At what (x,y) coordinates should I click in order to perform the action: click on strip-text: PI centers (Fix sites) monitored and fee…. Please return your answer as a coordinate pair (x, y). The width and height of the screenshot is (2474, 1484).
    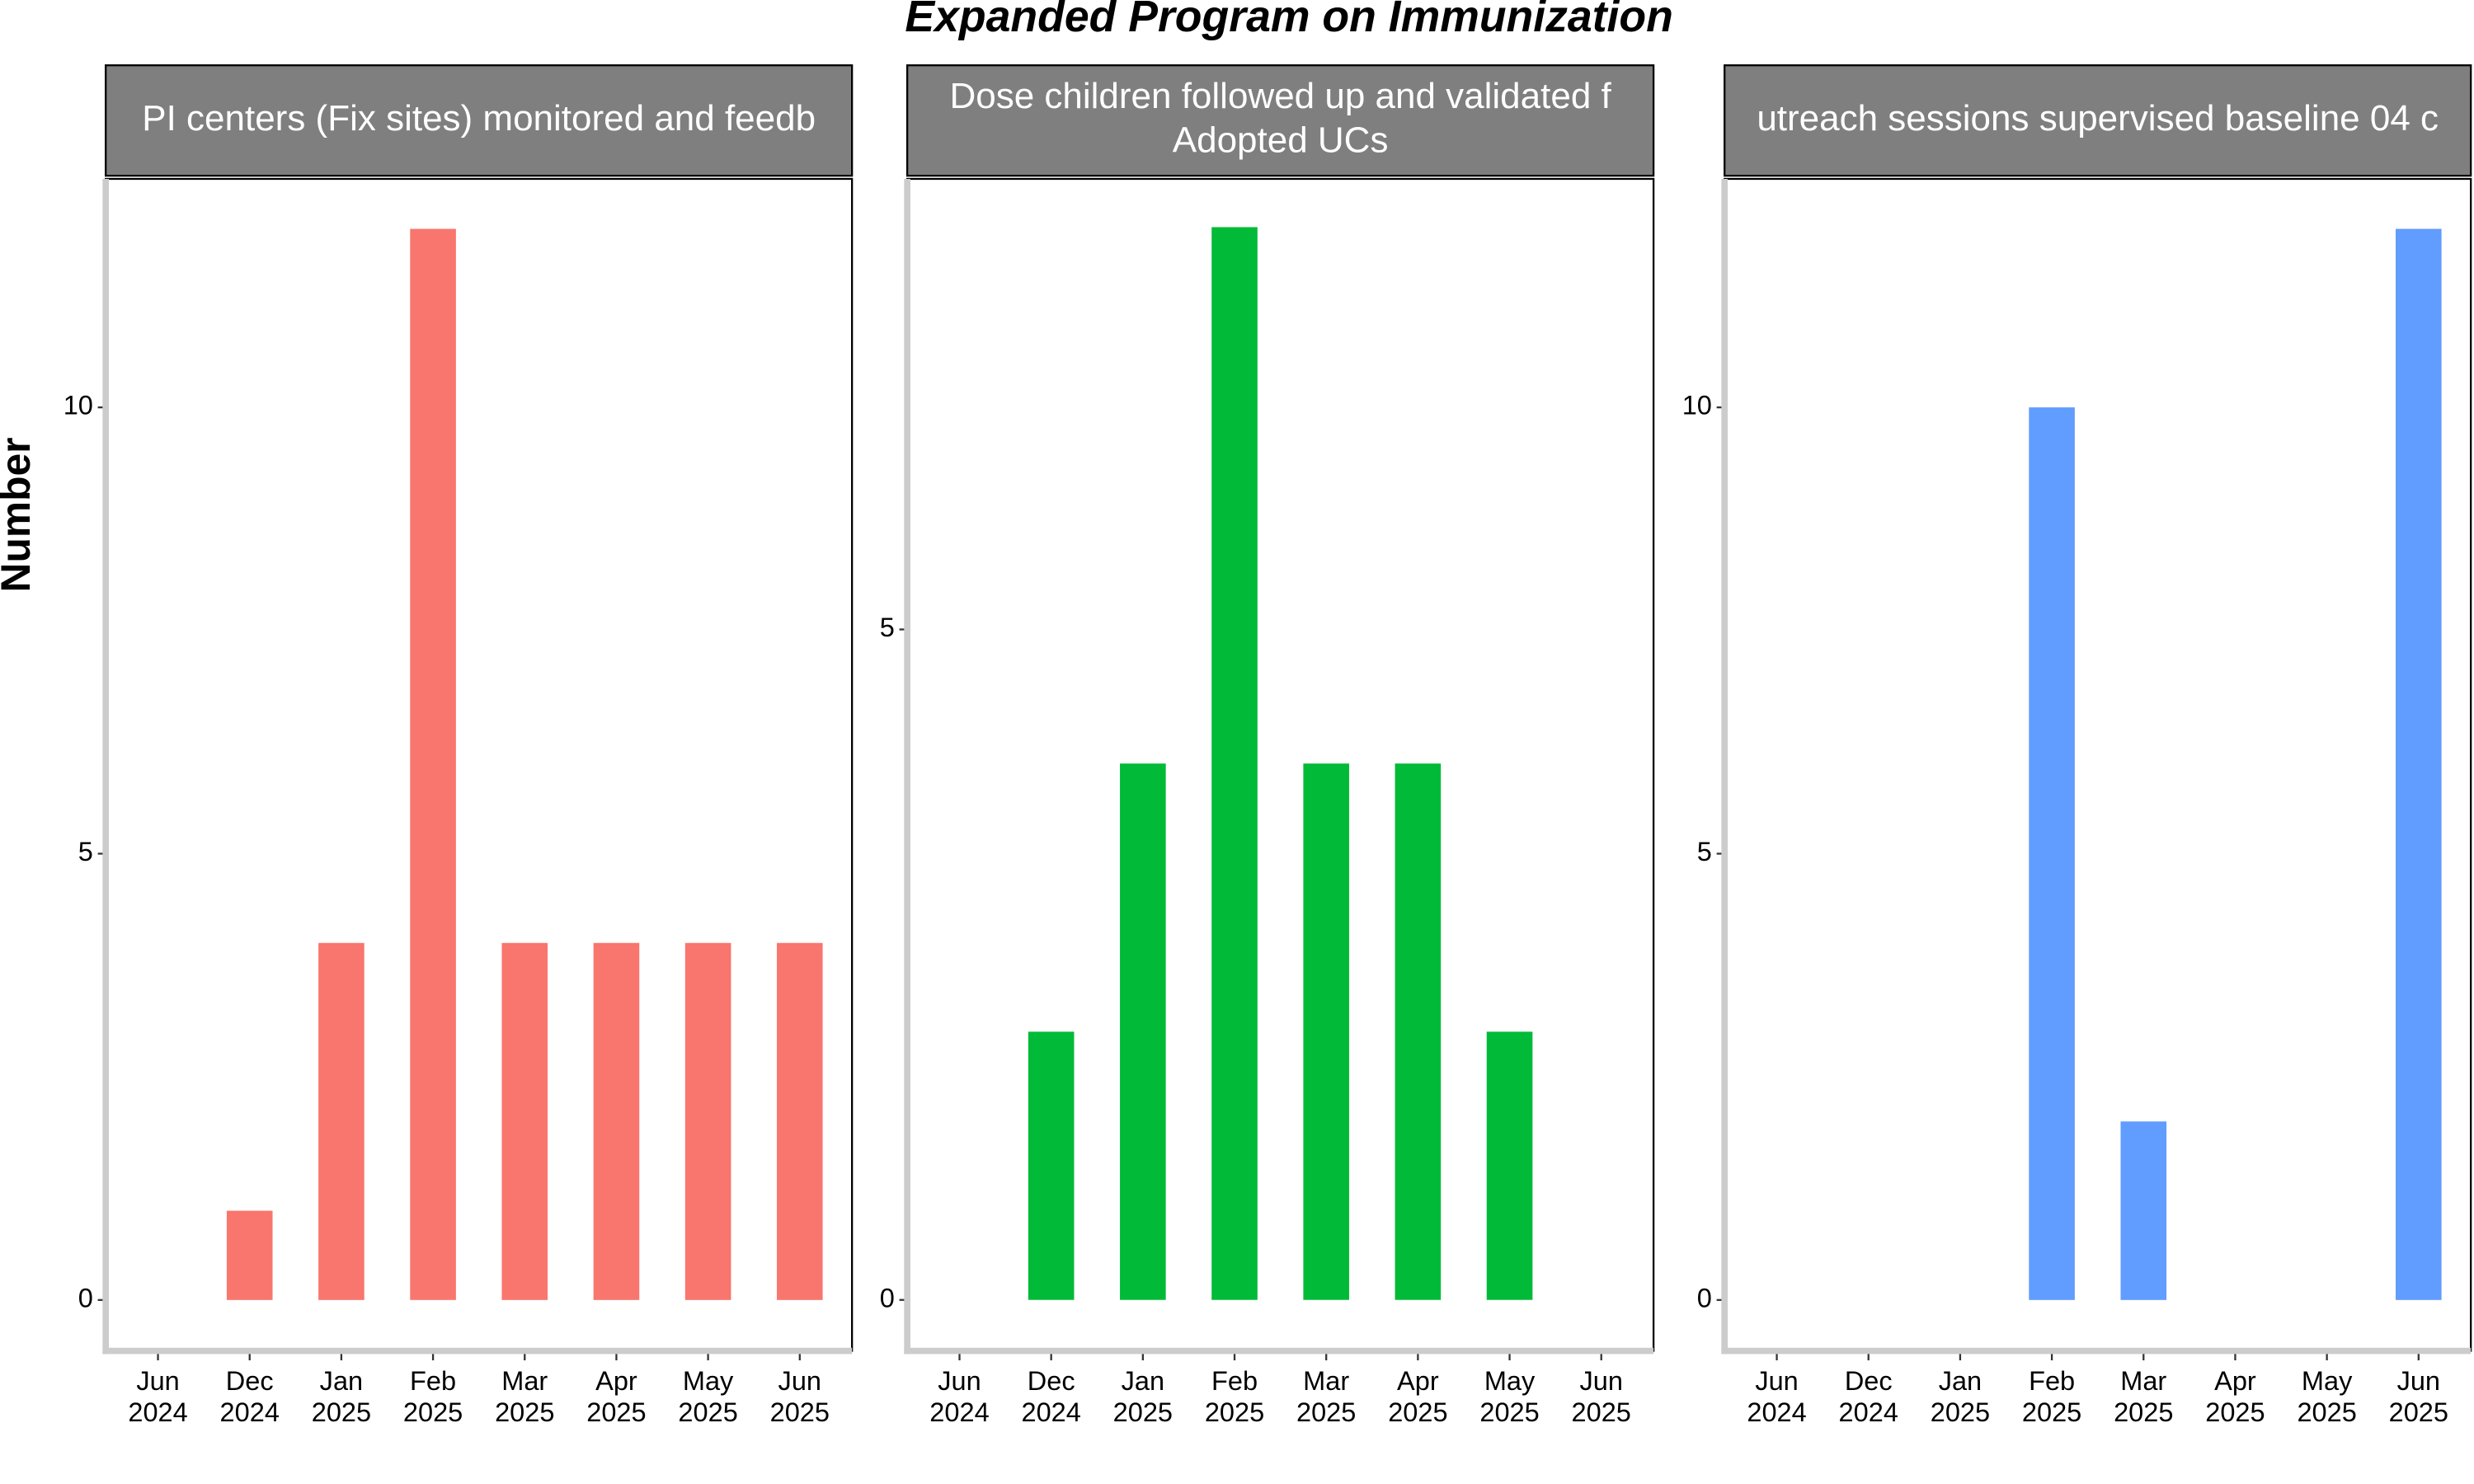
    Looking at the image, I should click on (479, 119).